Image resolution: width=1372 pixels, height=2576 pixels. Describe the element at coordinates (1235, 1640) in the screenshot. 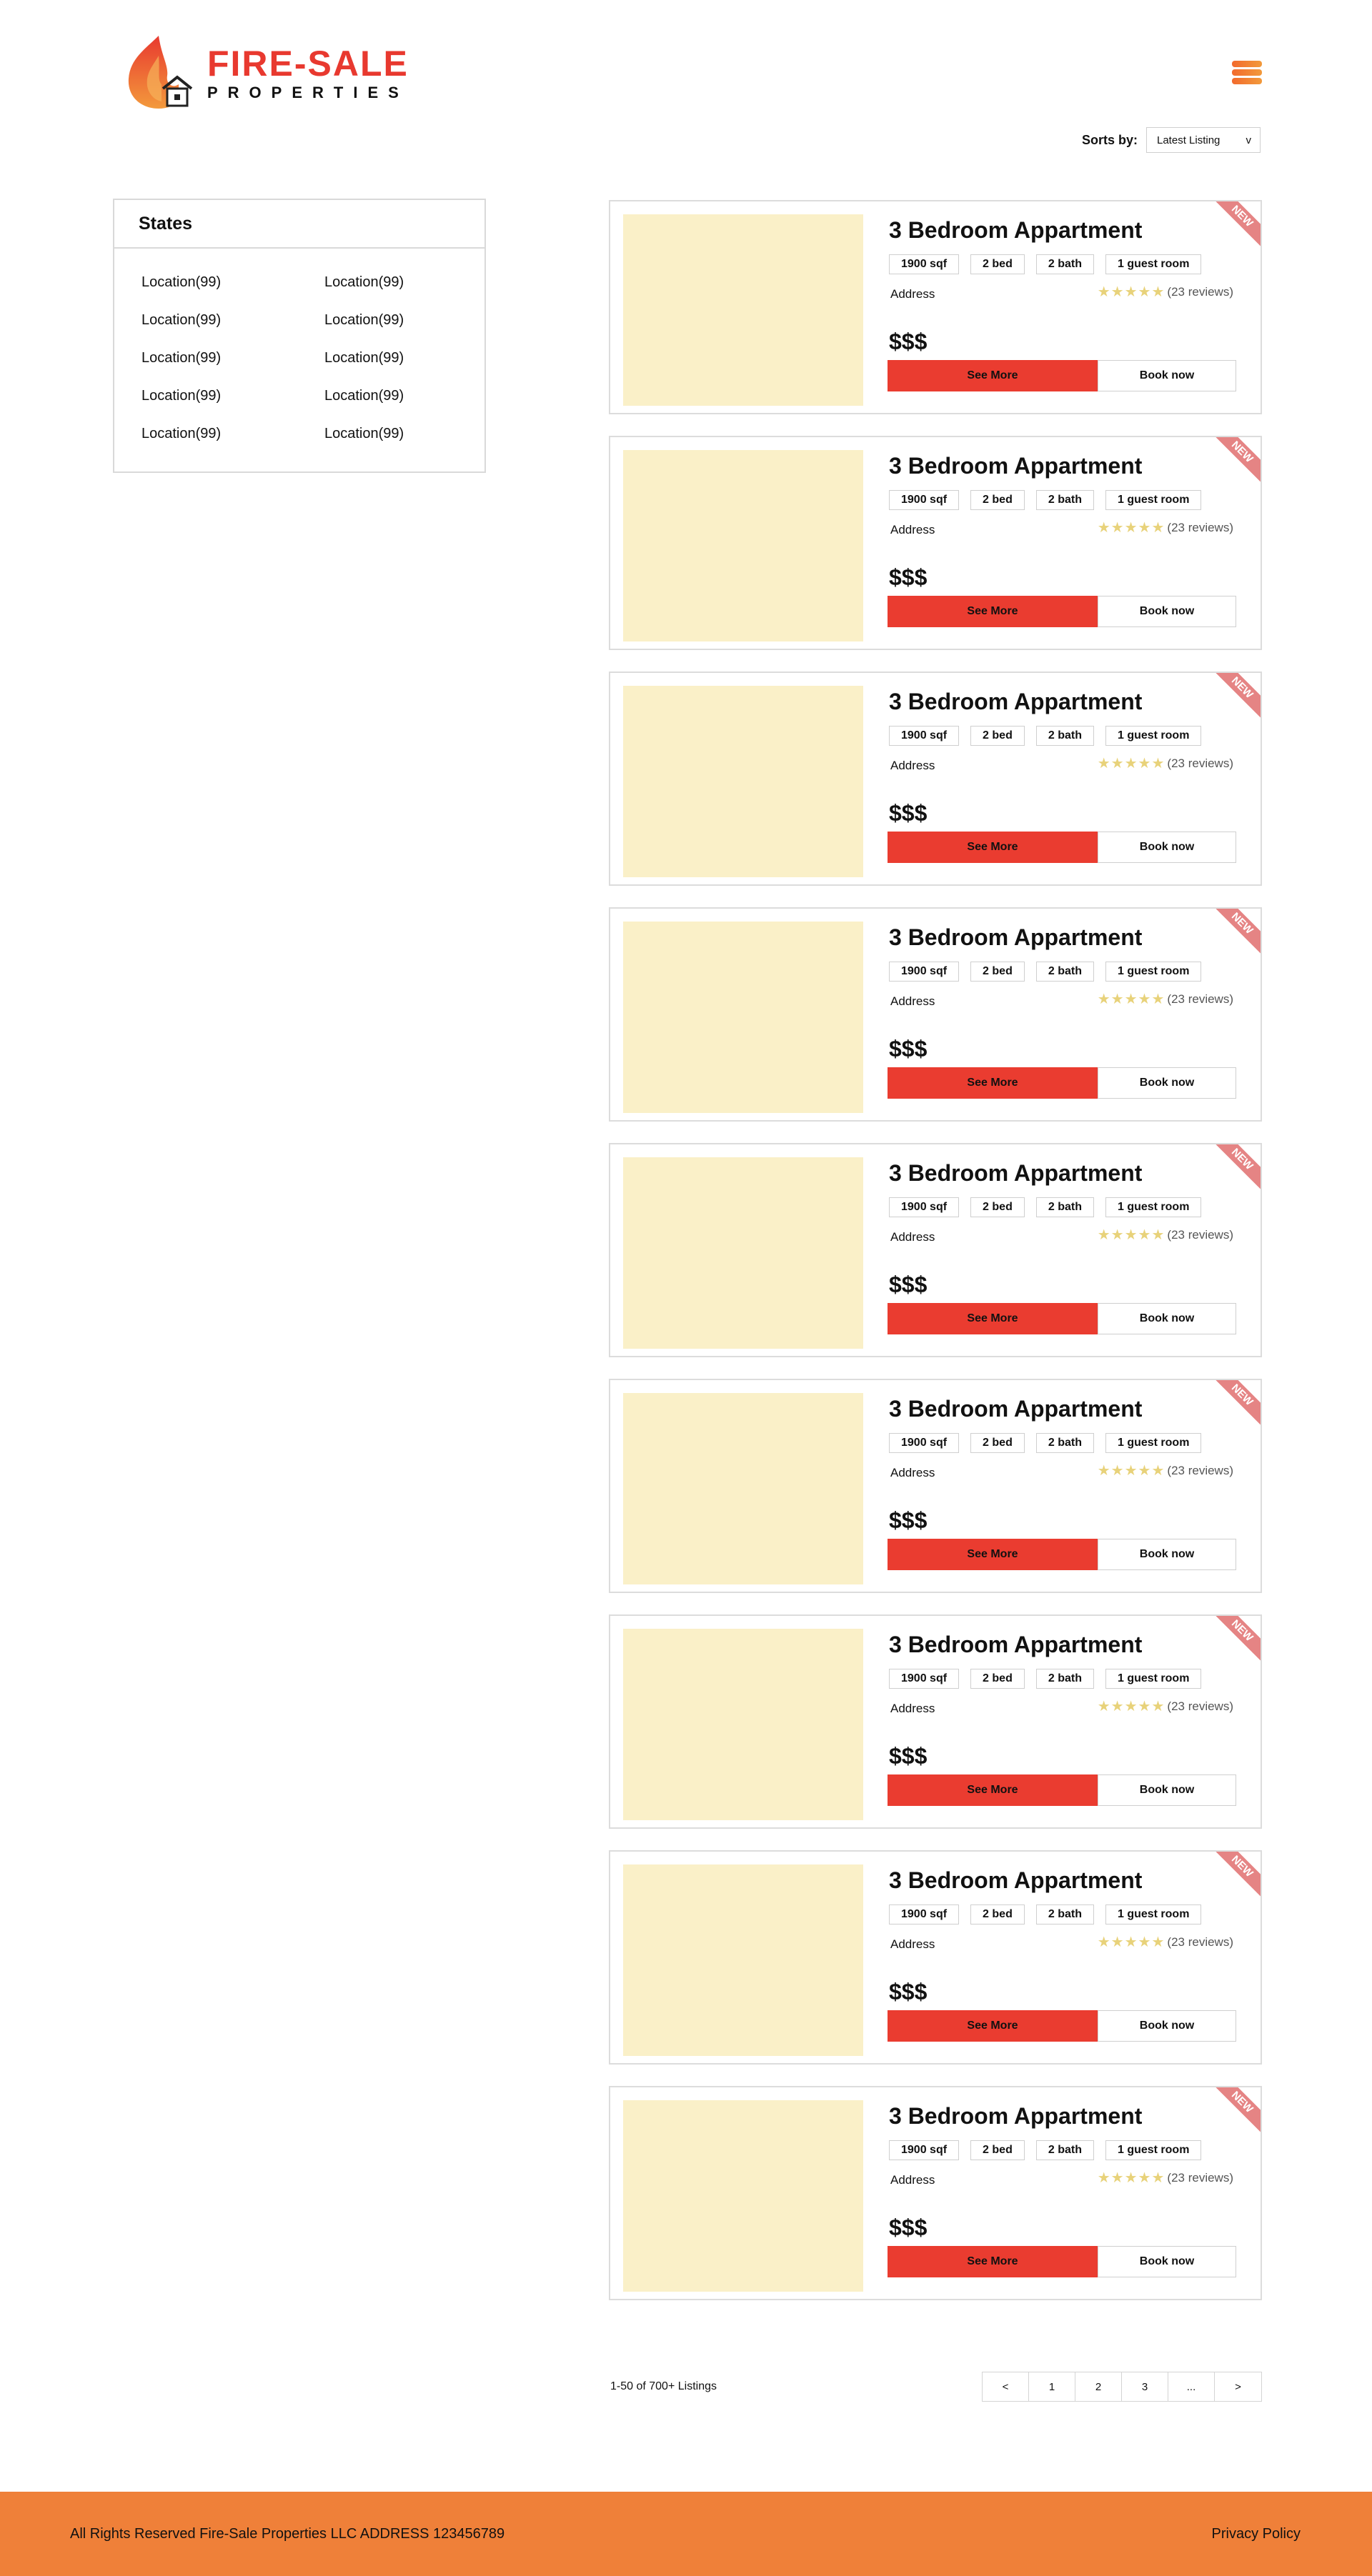

I see `new-badge: NEW` at that location.